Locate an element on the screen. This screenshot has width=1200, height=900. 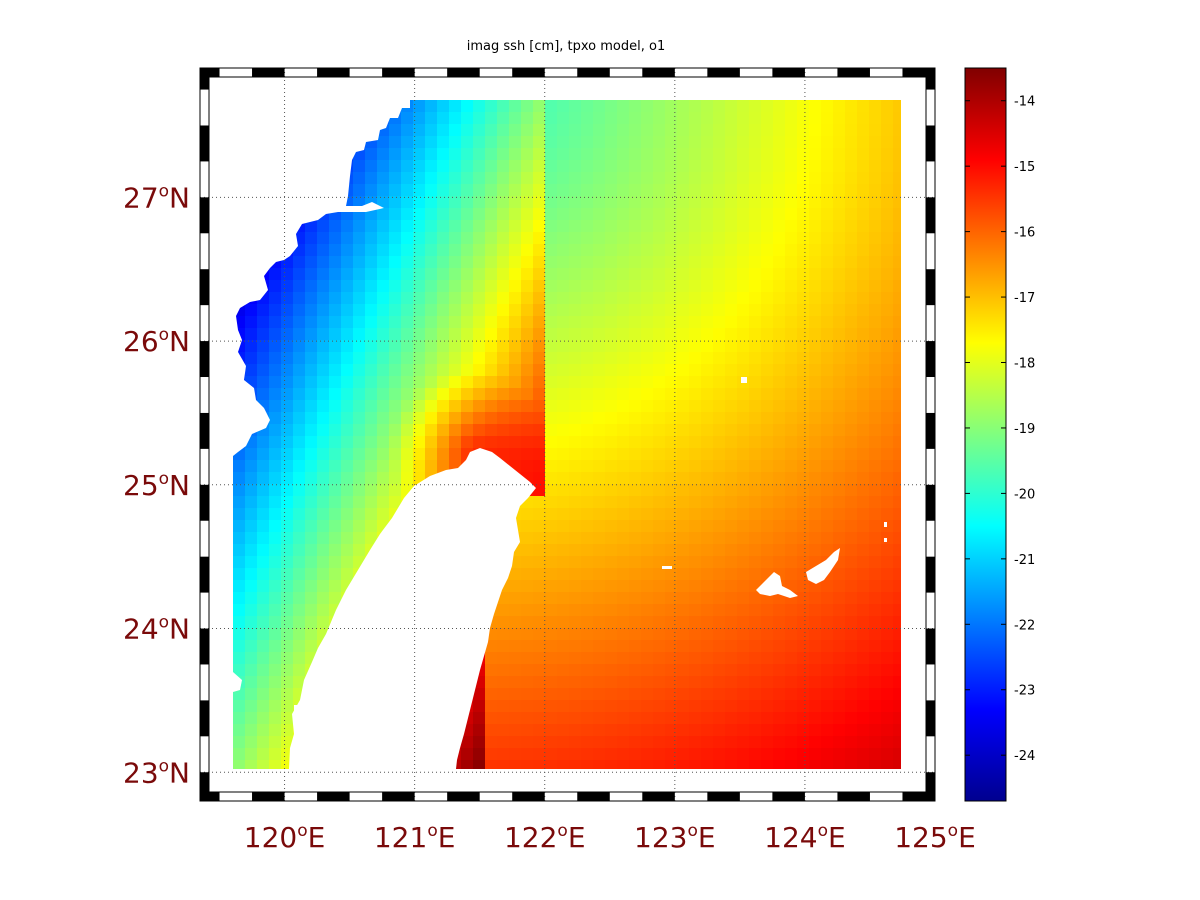
colorbar-tick-label: -20 is located at coordinates (1024, 494).